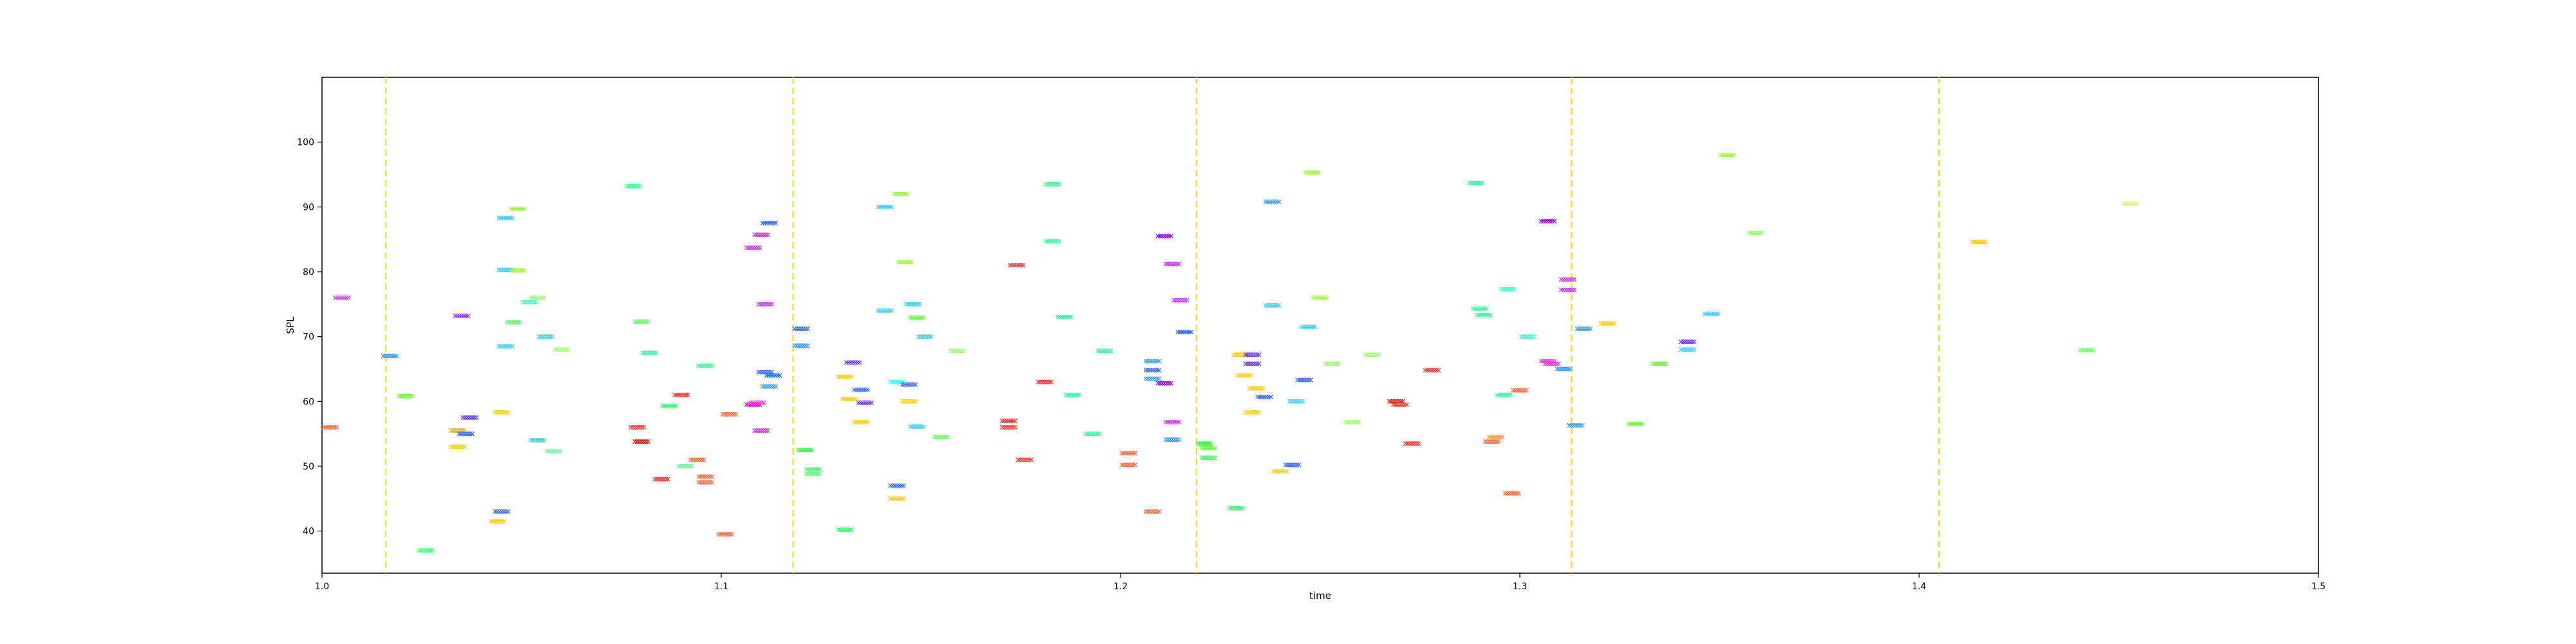 This screenshot has height=644, width=2576. I want to click on x-tick-label: 1.2, so click(1121, 587).